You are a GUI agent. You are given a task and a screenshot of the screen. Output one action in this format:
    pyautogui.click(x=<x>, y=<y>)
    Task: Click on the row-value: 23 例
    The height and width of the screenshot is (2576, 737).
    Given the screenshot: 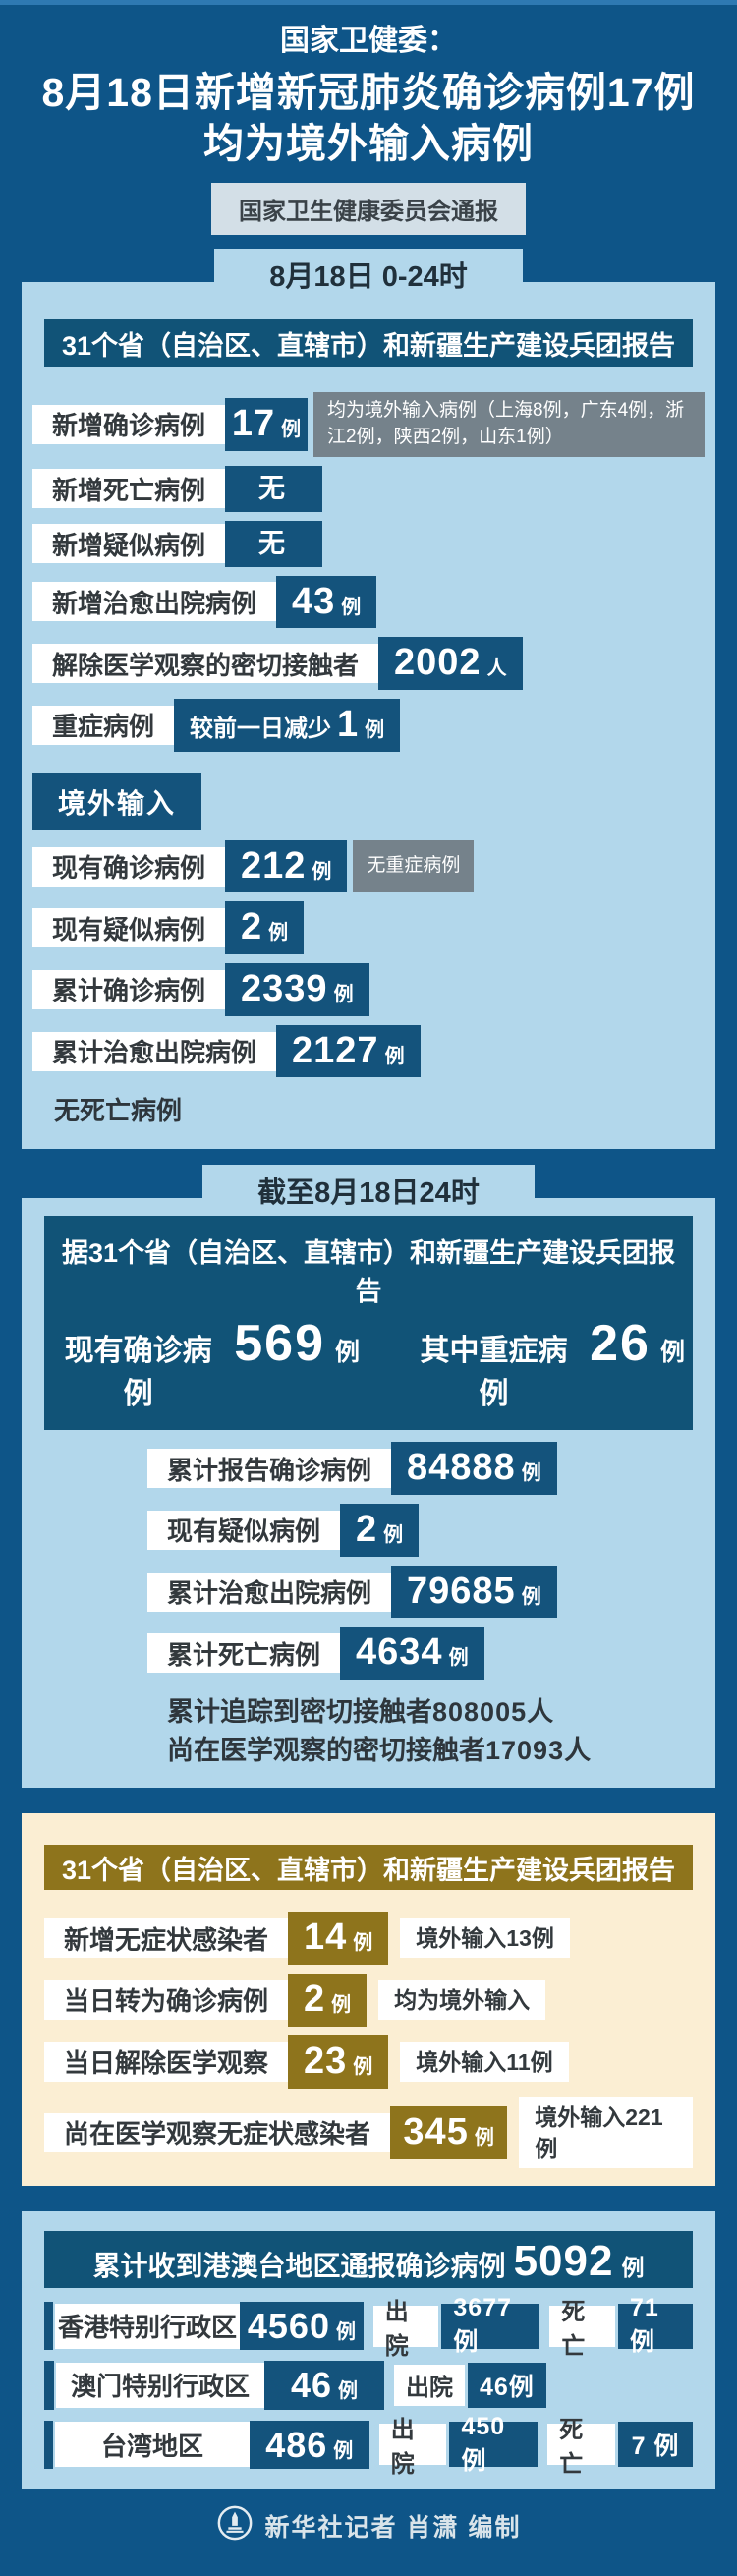 What is the action you would take?
    pyautogui.click(x=339, y=2061)
    